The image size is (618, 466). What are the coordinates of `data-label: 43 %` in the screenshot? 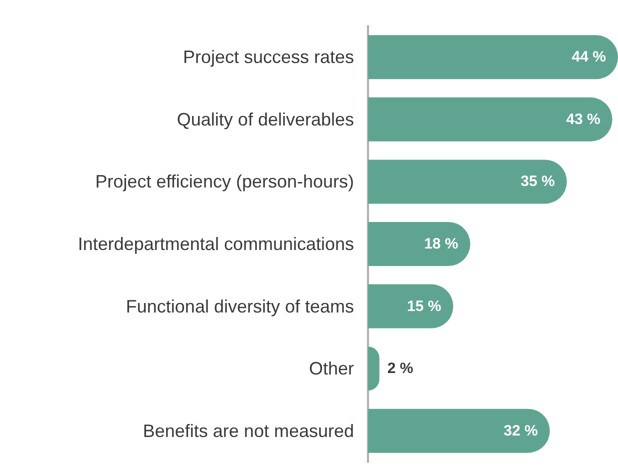 It's located at (583, 119).